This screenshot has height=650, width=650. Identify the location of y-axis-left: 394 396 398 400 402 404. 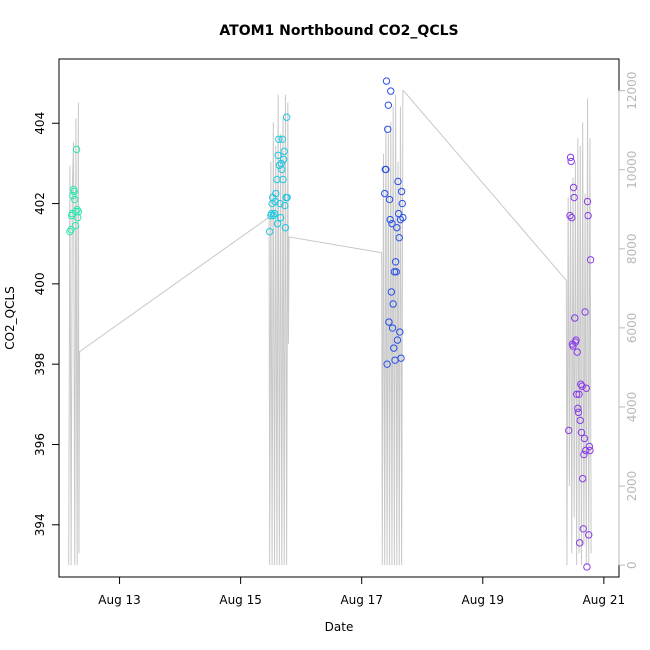
(46, 324).